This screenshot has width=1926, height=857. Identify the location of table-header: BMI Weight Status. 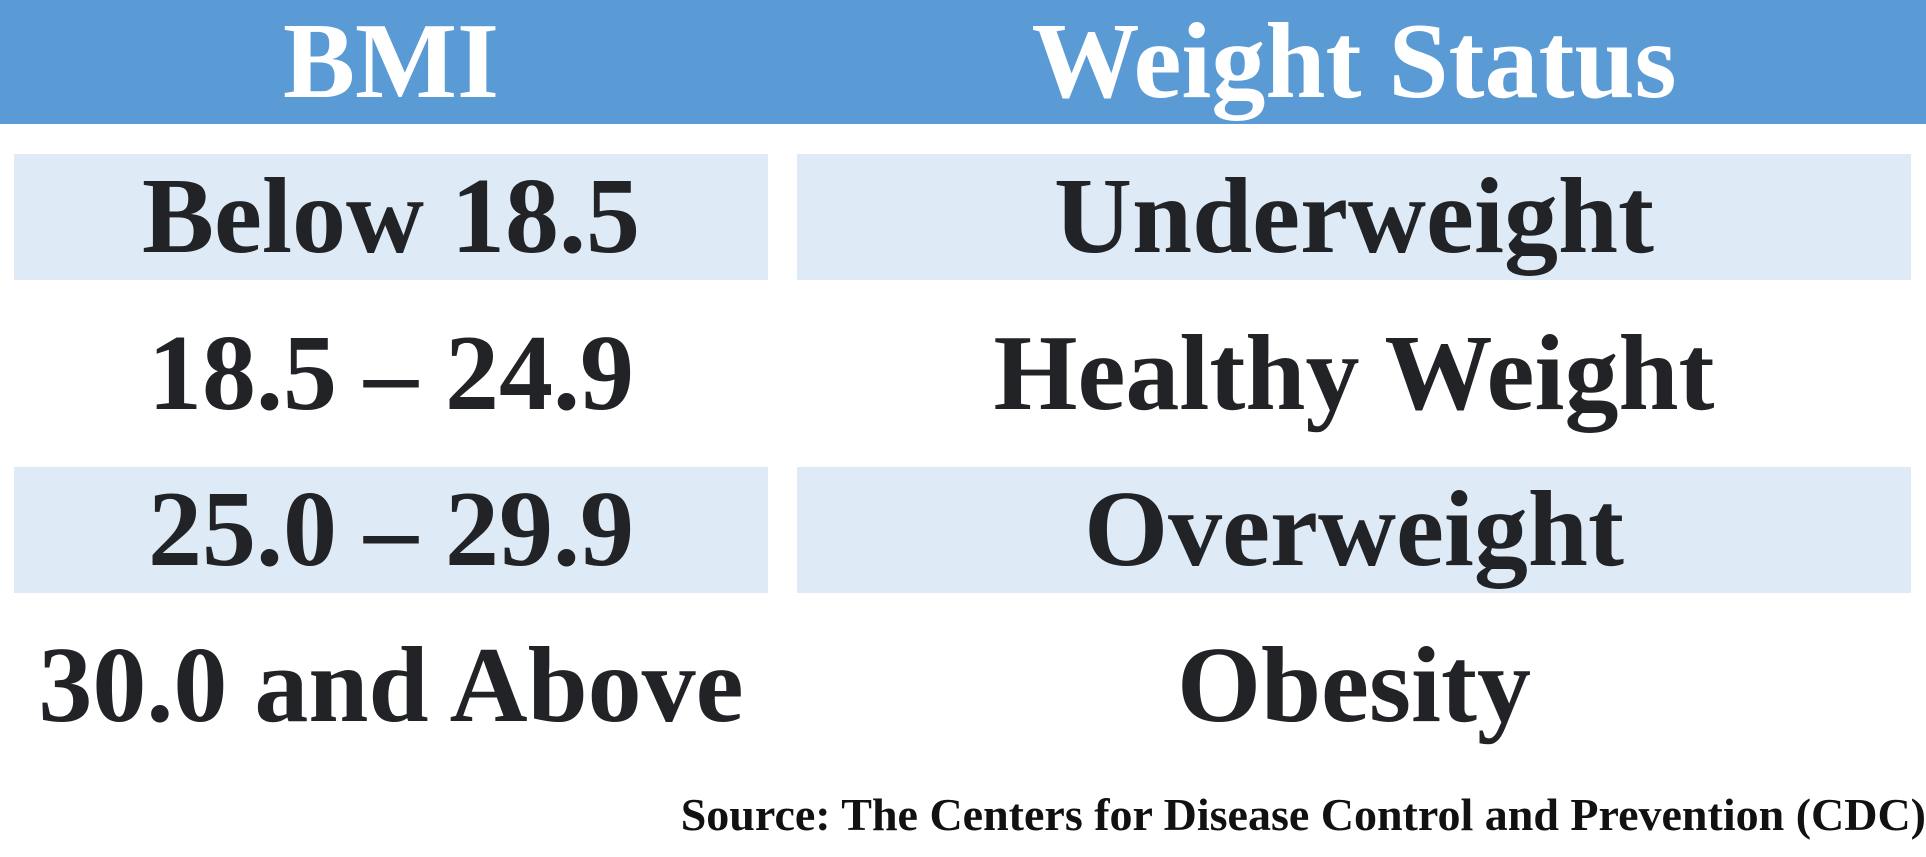
(963, 62).